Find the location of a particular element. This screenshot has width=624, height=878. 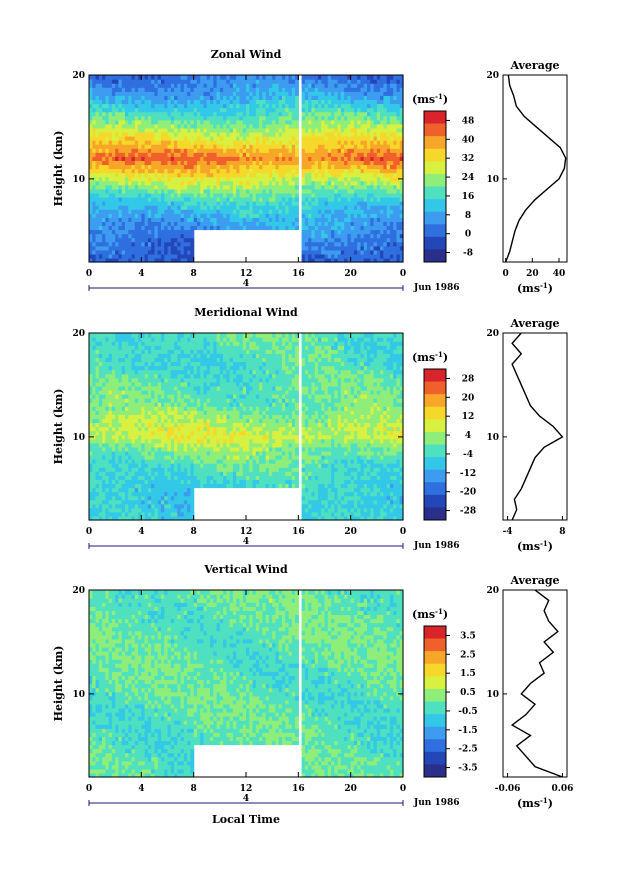

average-profile-line is located at coordinates (536, 168).